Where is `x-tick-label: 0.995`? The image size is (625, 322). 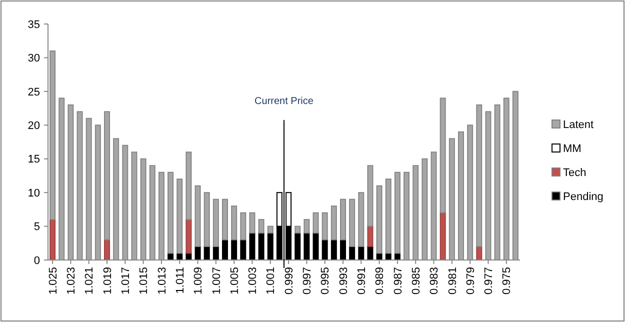
x-tick-label: 0.995 is located at coordinates (326, 281).